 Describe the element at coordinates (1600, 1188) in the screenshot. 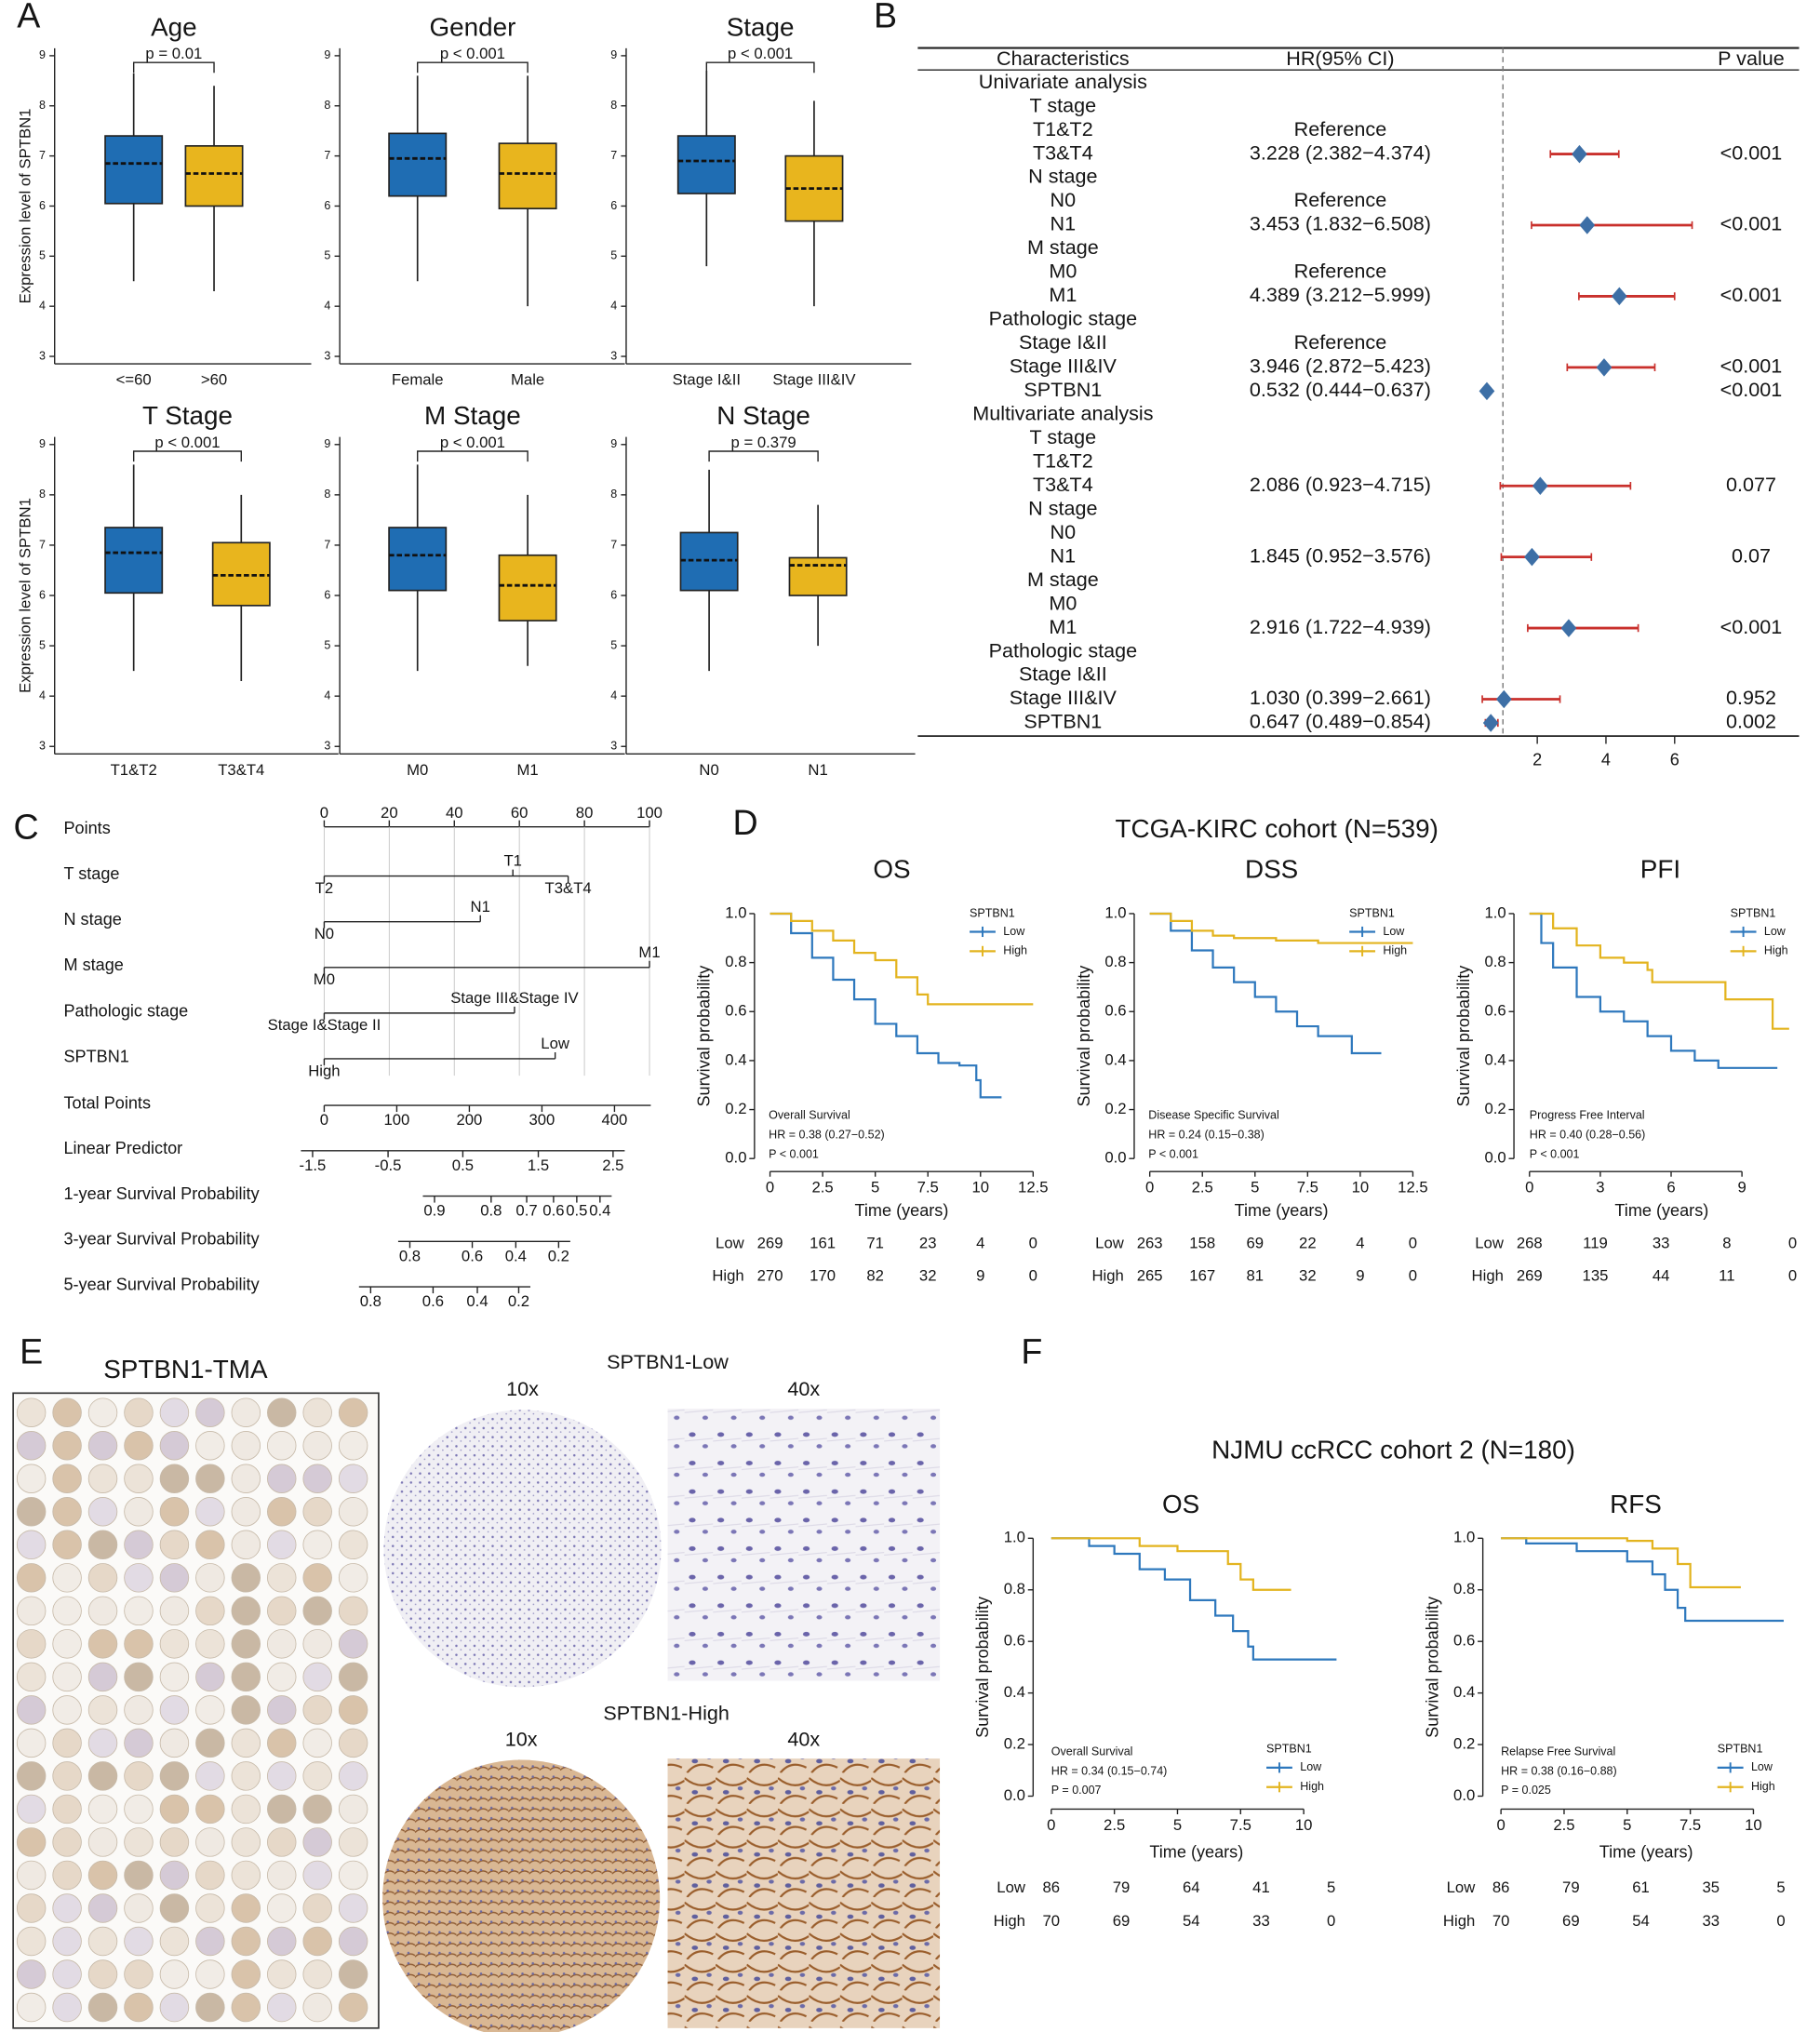

I see `x-tick-label: 3` at that location.